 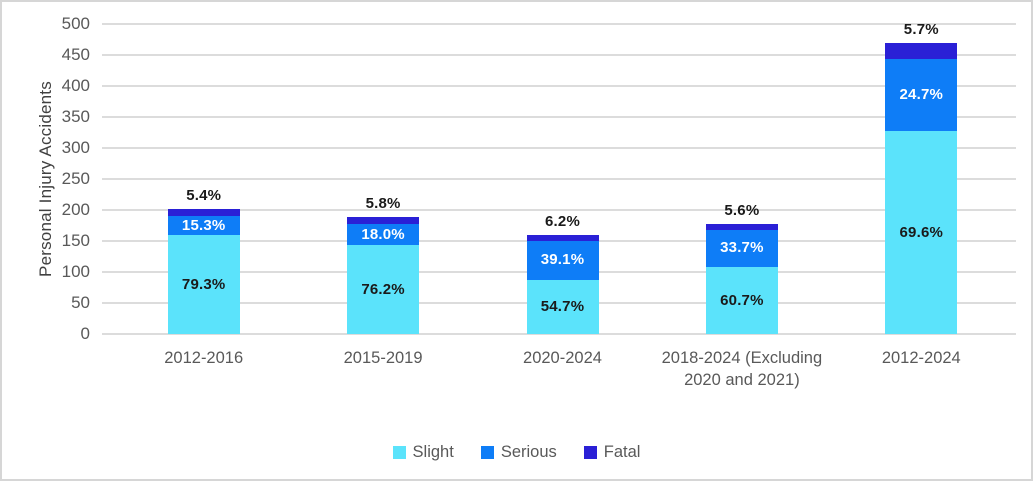 I want to click on x-axis-label: 2018-2024 (Excluding 2020 and 2021), so click(x=742, y=369).